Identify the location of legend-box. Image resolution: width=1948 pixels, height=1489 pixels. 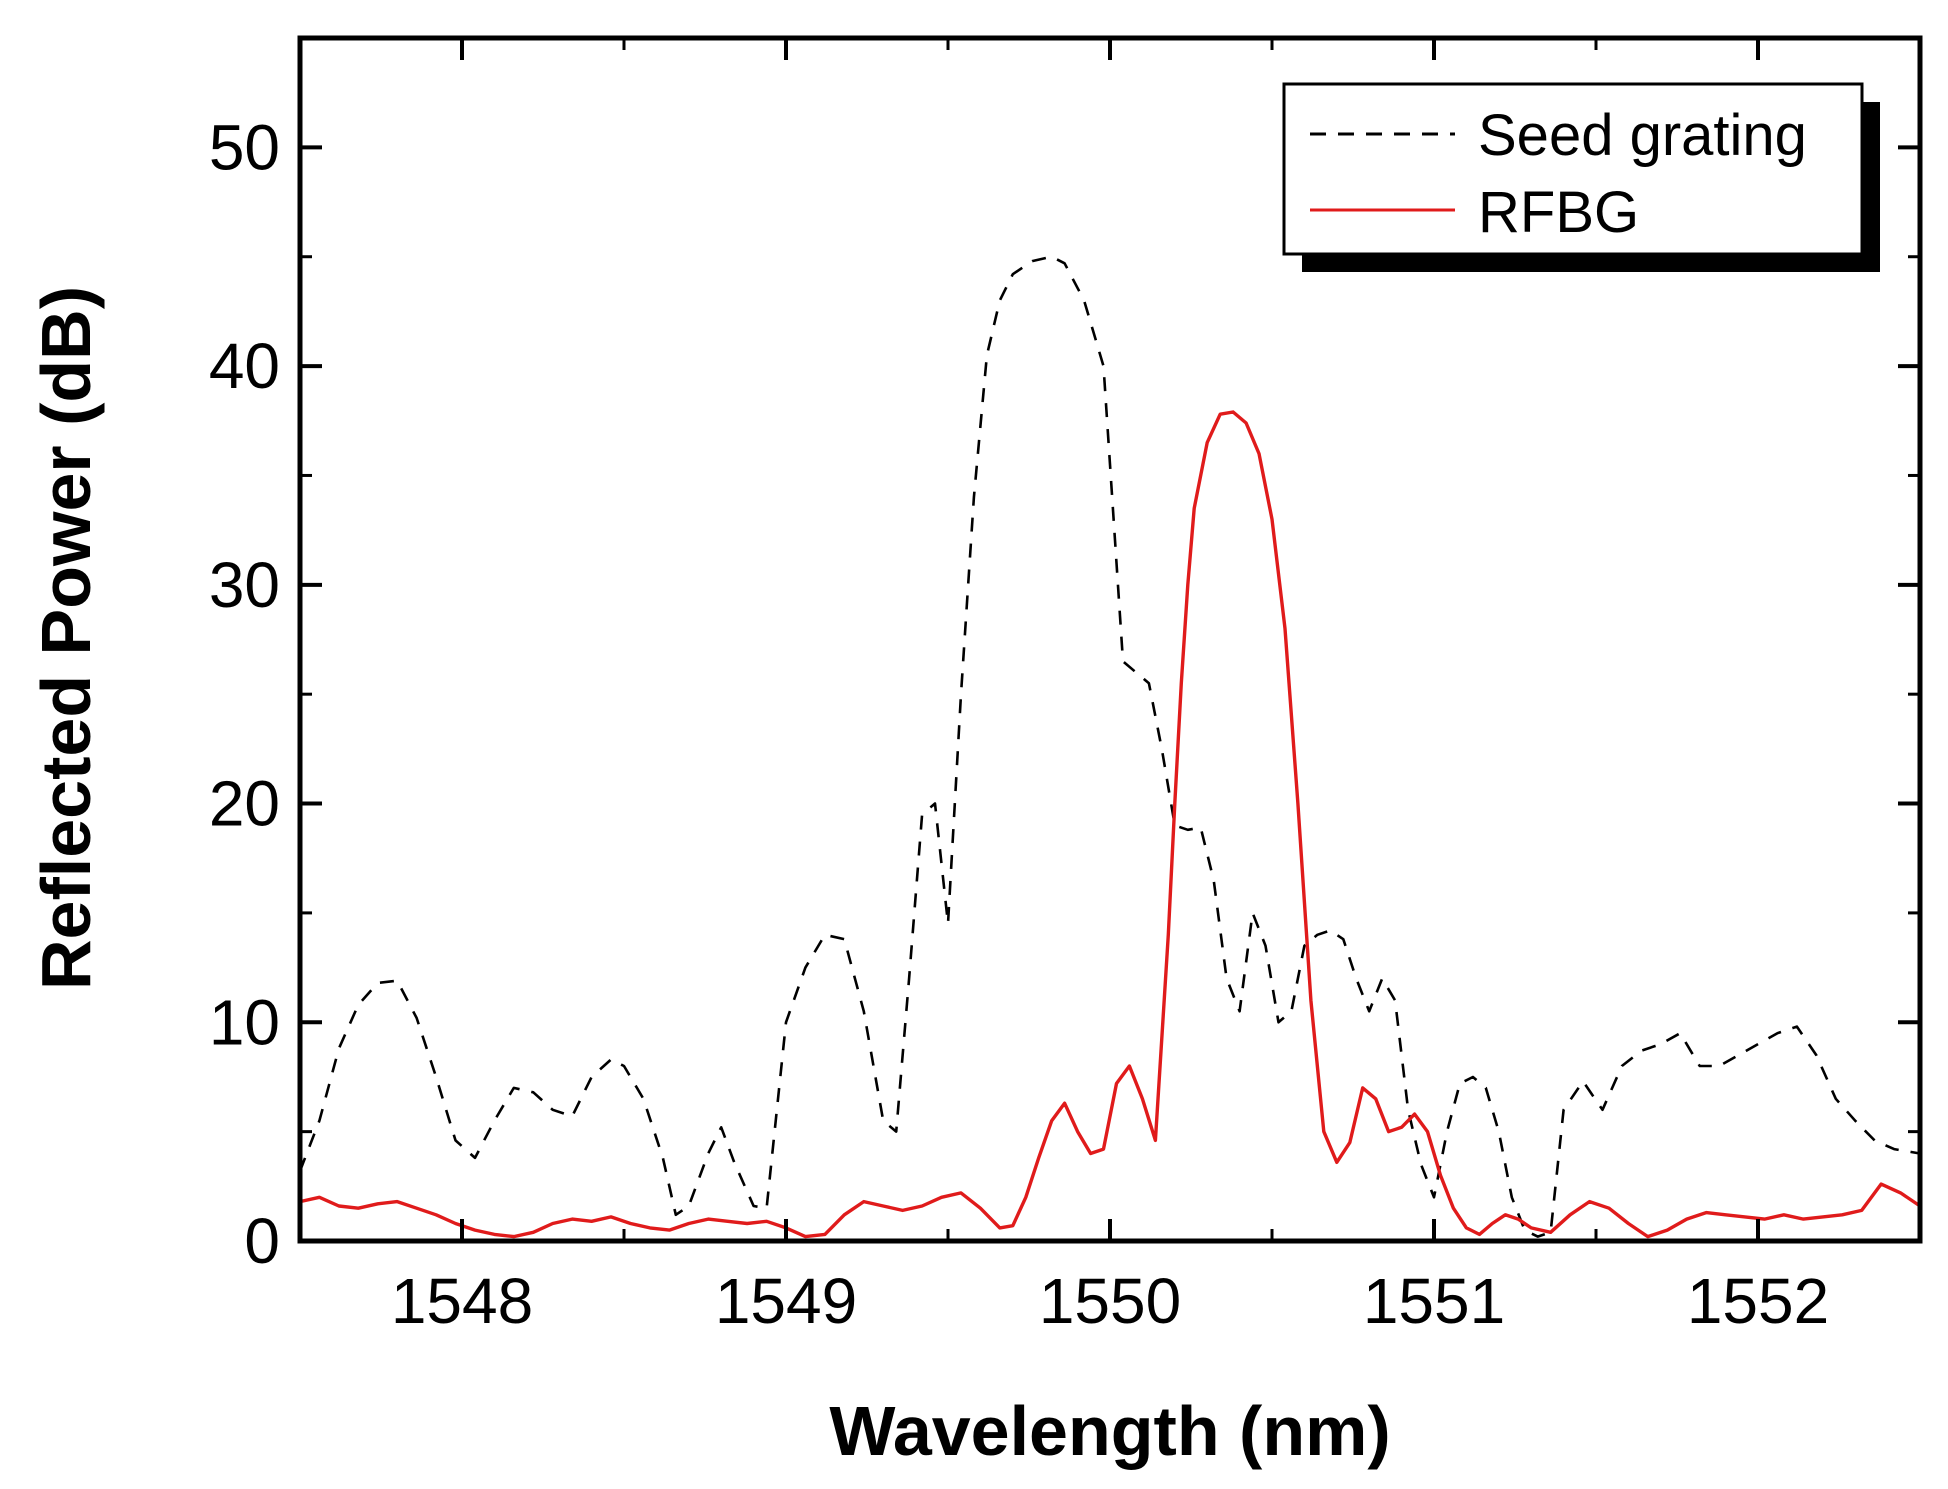
(1573, 169).